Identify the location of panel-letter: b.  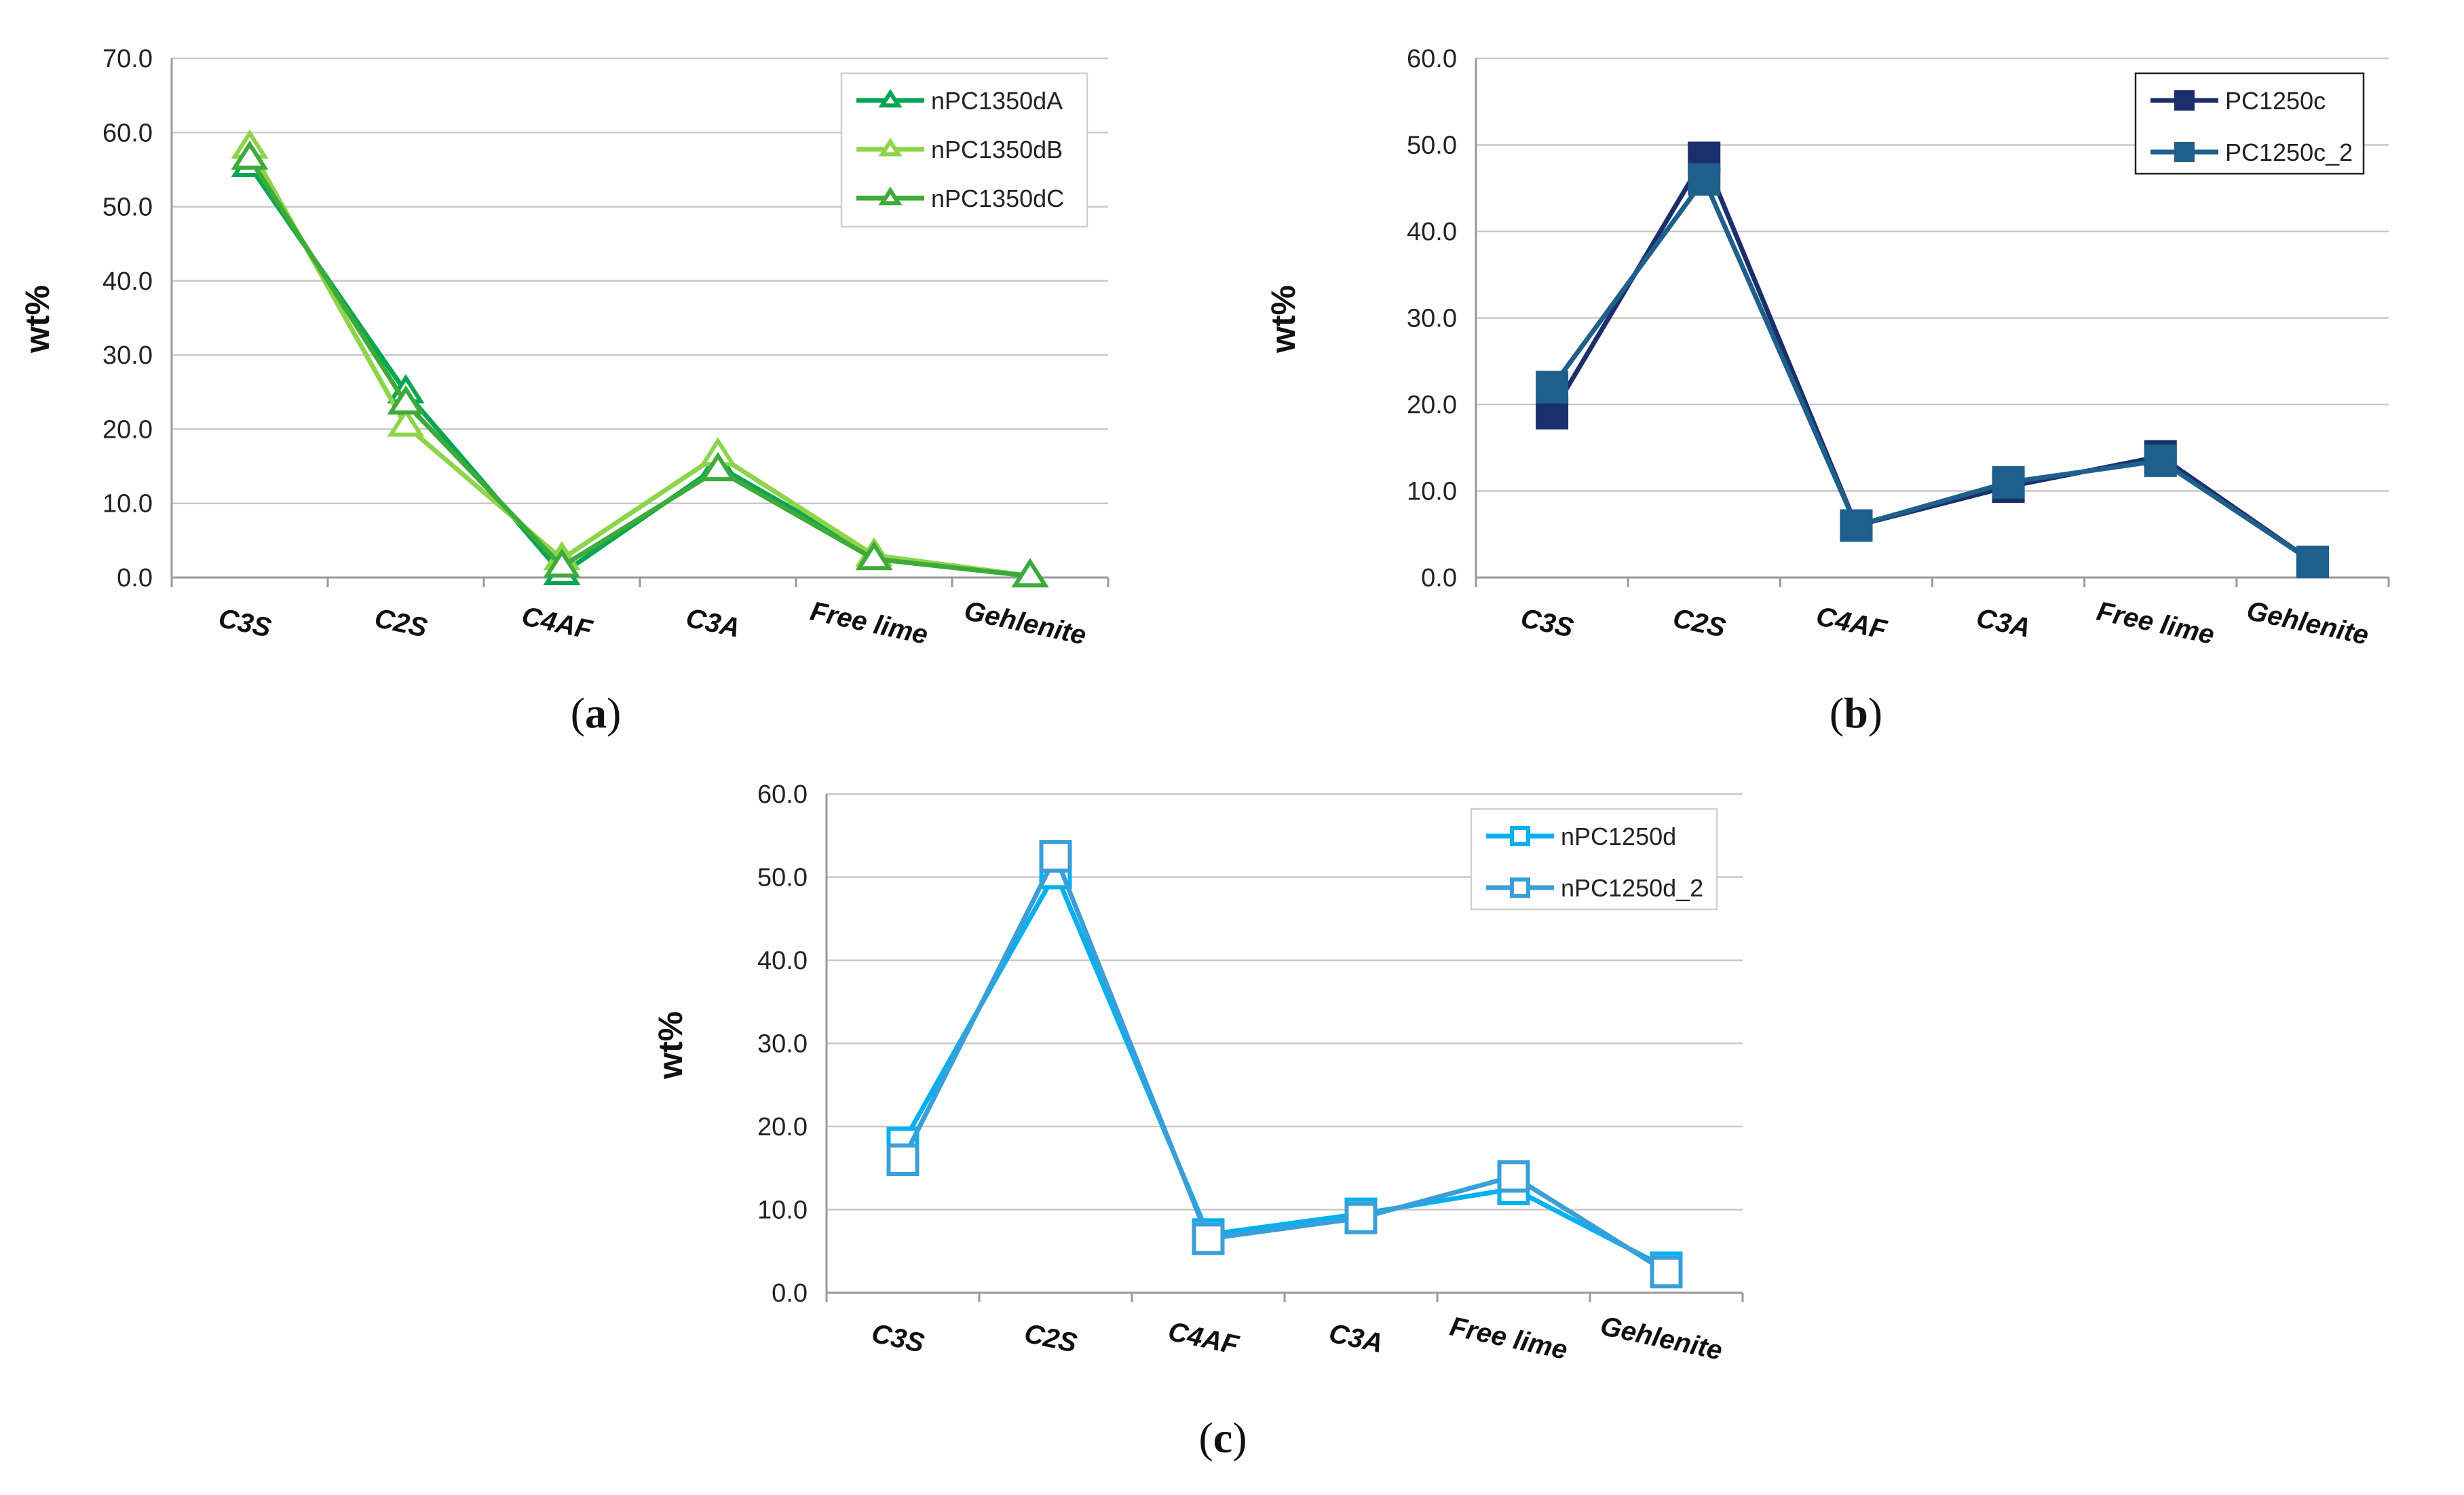
(1856, 713).